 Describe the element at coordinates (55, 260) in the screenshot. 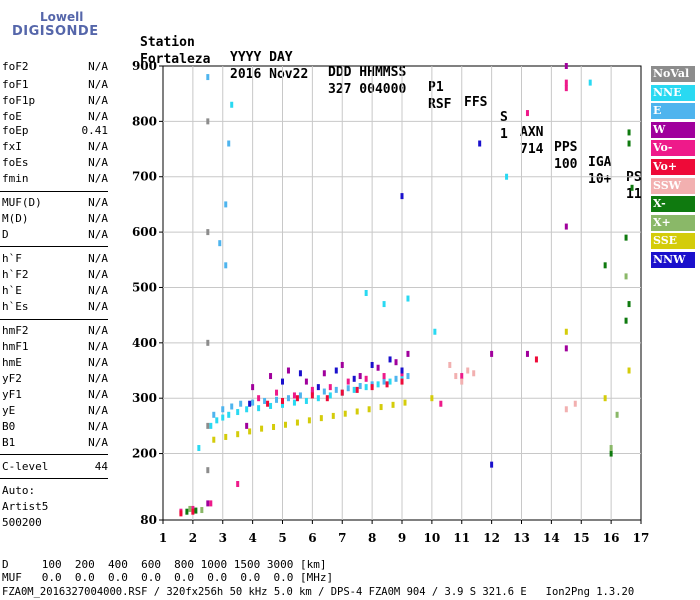

I see `param-row: h`F N/A` at that location.